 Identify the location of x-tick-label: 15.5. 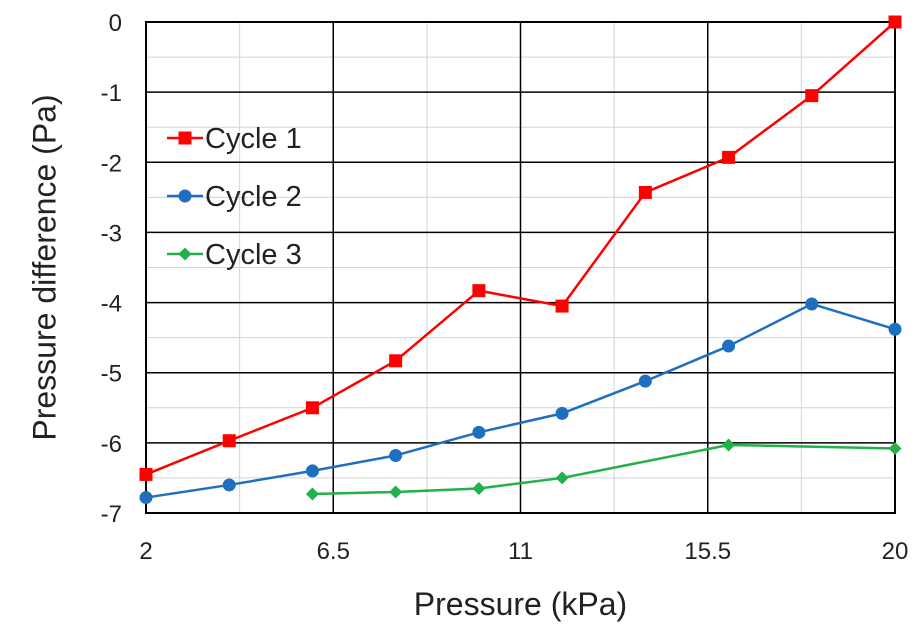
(707, 551).